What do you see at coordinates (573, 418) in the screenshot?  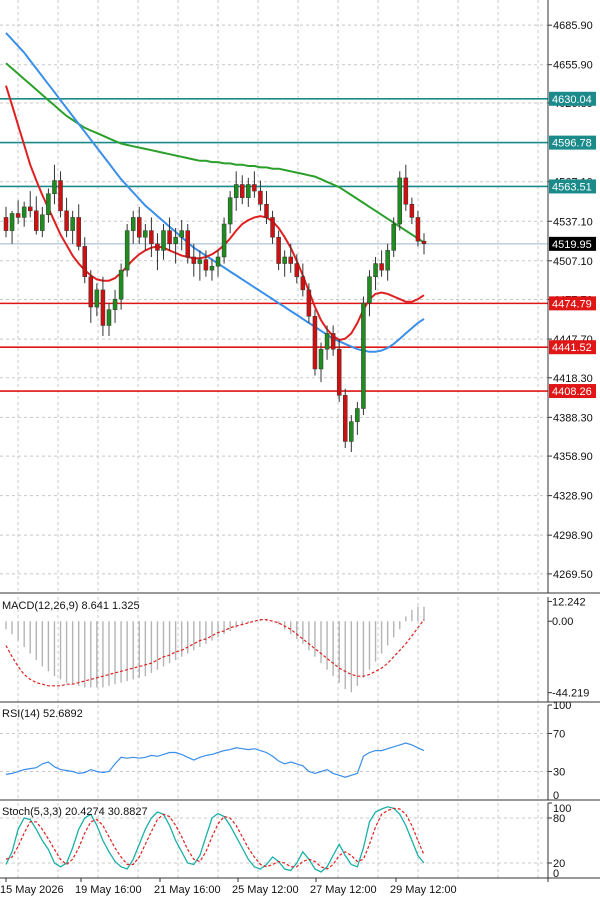 I see `price-tick-label: 4388.30` at bounding box center [573, 418].